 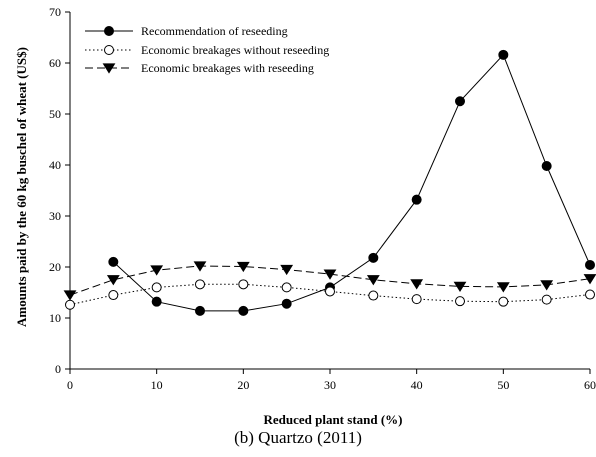 I want to click on x-tick-label: 10, so click(x=157, y=385).